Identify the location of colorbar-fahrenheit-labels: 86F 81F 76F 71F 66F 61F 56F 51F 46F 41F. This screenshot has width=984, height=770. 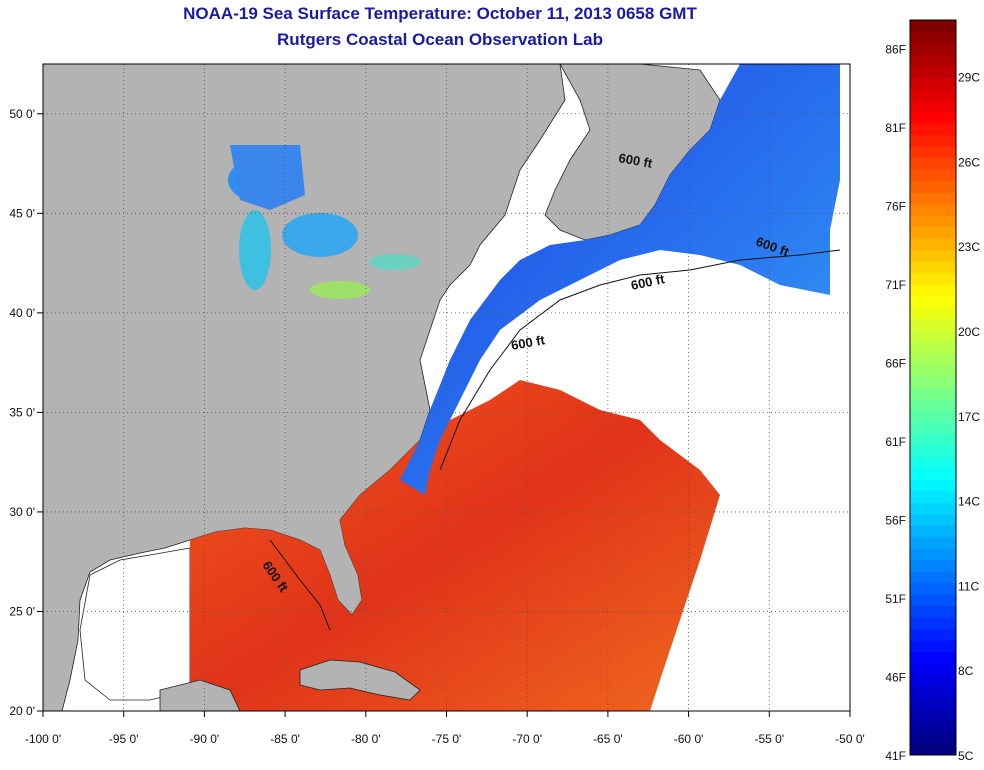
(895, 402).